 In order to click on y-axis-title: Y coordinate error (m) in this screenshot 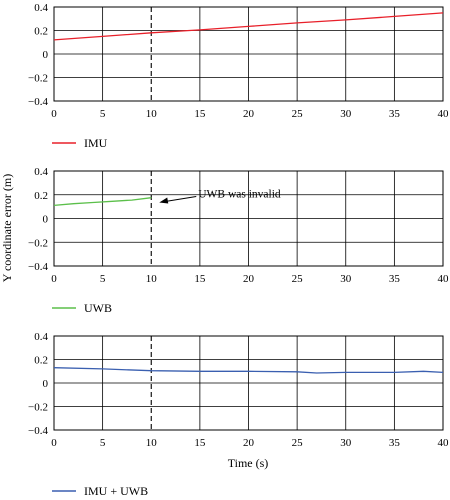, I will do `click(7, 228)`.